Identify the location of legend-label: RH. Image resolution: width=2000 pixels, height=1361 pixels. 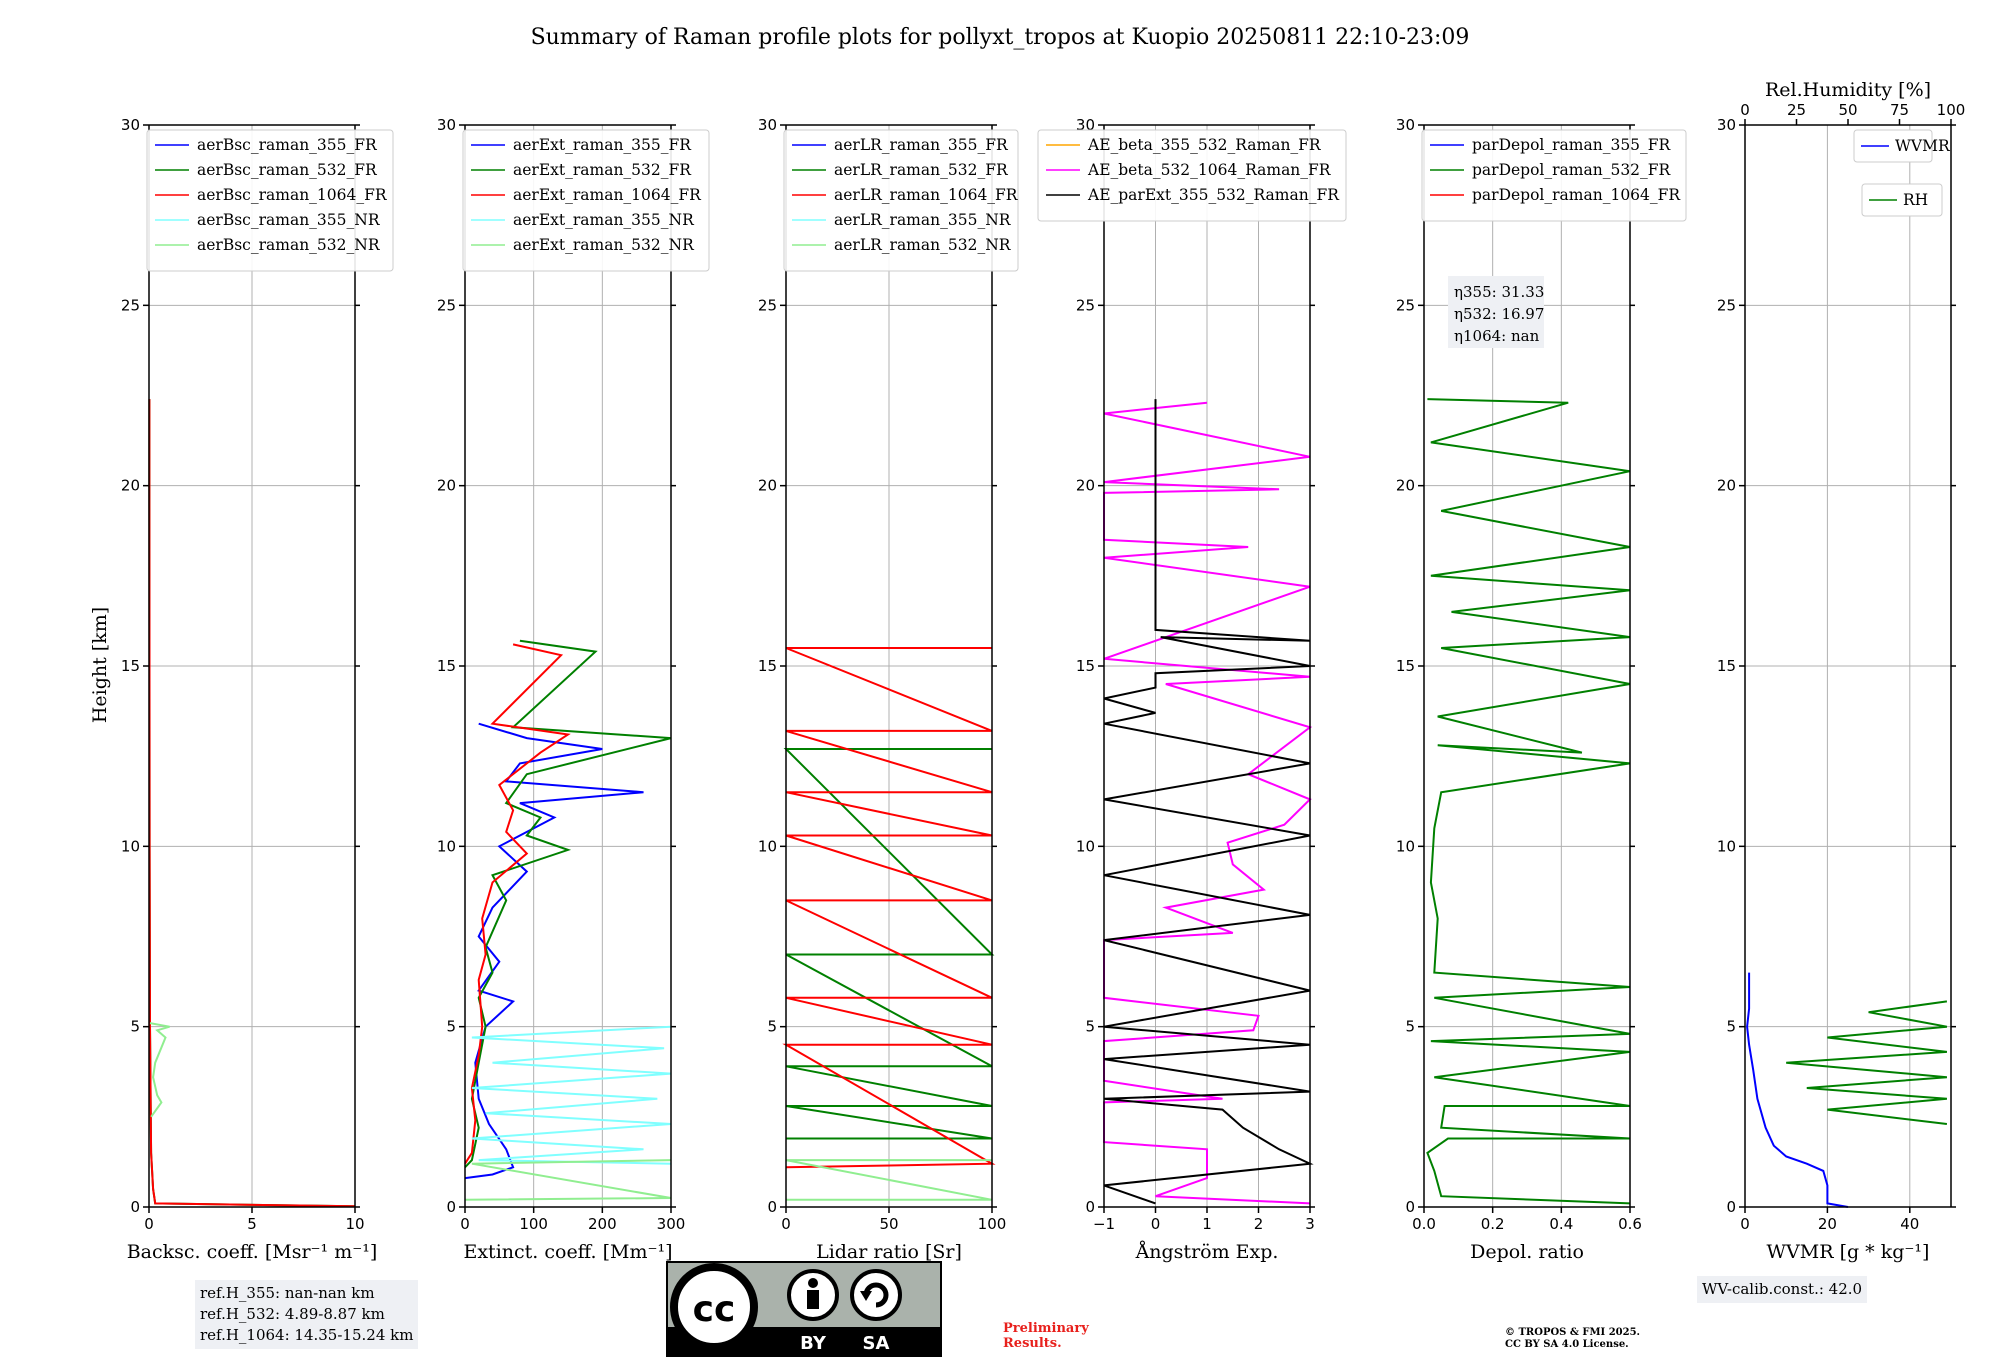
(1915, 200).